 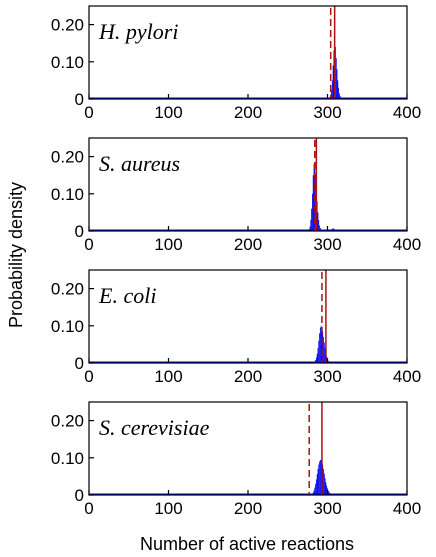 I want to click on y-axis-title: Probability density, so click(x=16, y=255).